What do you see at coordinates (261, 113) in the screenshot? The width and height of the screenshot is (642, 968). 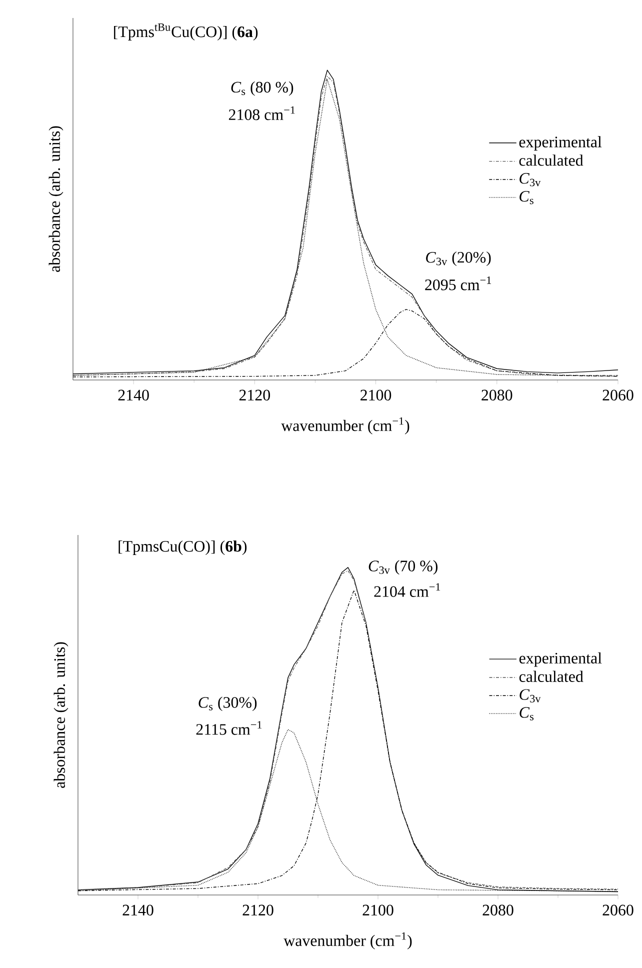 I see `annotation: 2108 cm$^{−1}$` at bounding box center [261, 113].